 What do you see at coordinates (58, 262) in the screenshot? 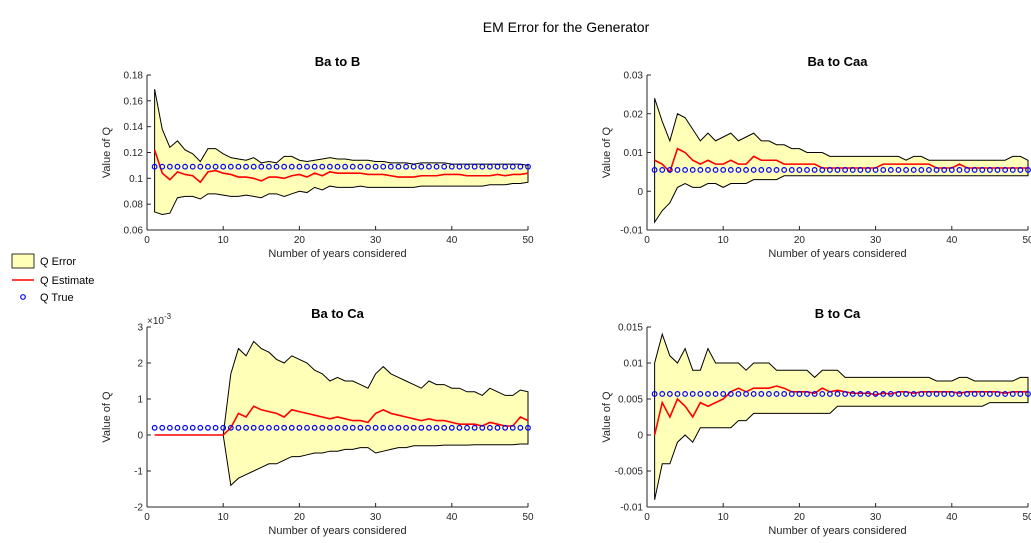
I see `legend-error-label: Q Error` at bounding box center [58, 262].